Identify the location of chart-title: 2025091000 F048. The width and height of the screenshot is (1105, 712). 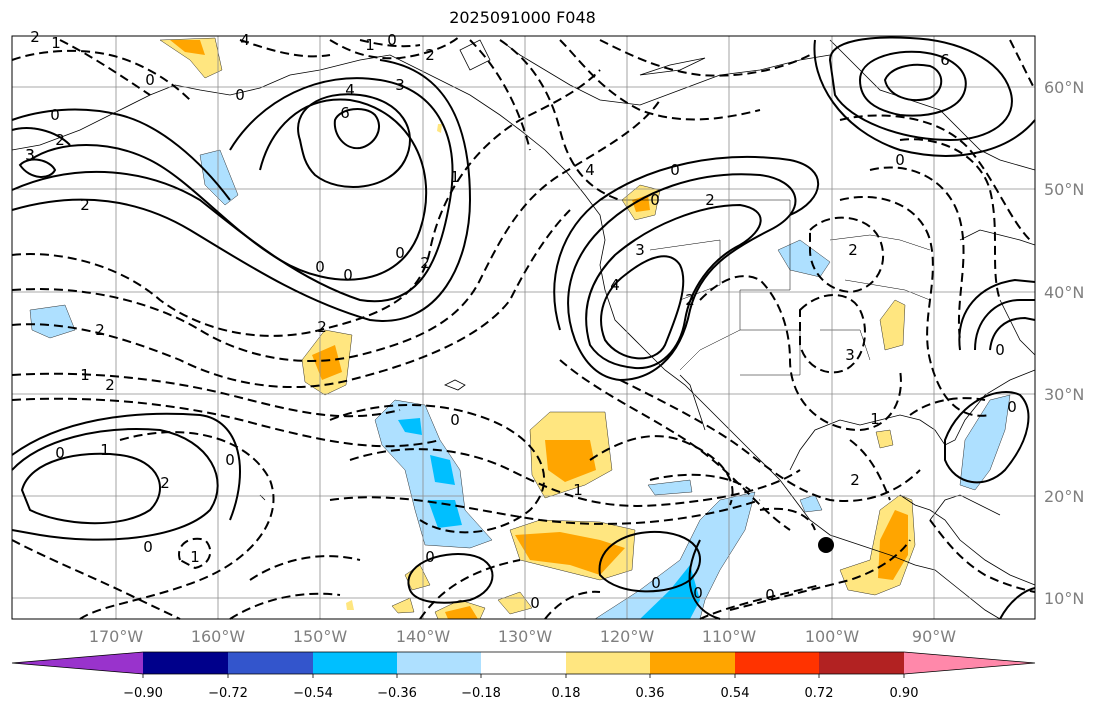
(522, 17).